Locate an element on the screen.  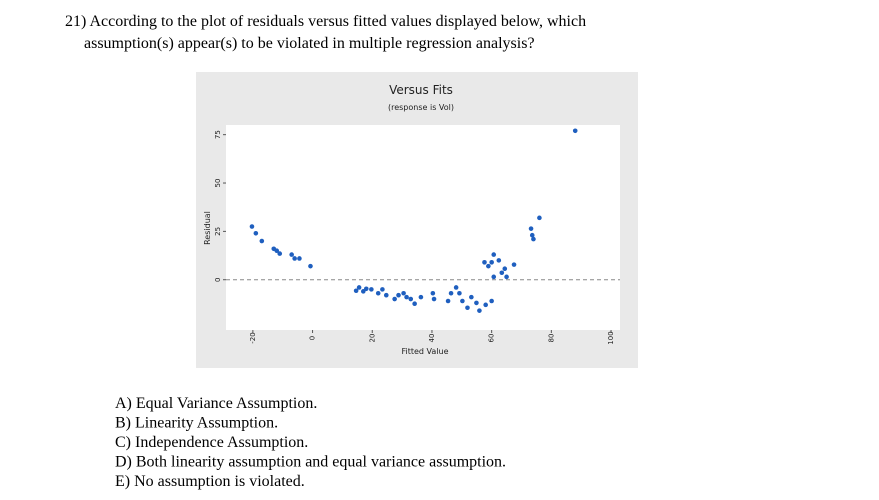
choice: E) No assumption is violated. is located at coordinates (210, 481).